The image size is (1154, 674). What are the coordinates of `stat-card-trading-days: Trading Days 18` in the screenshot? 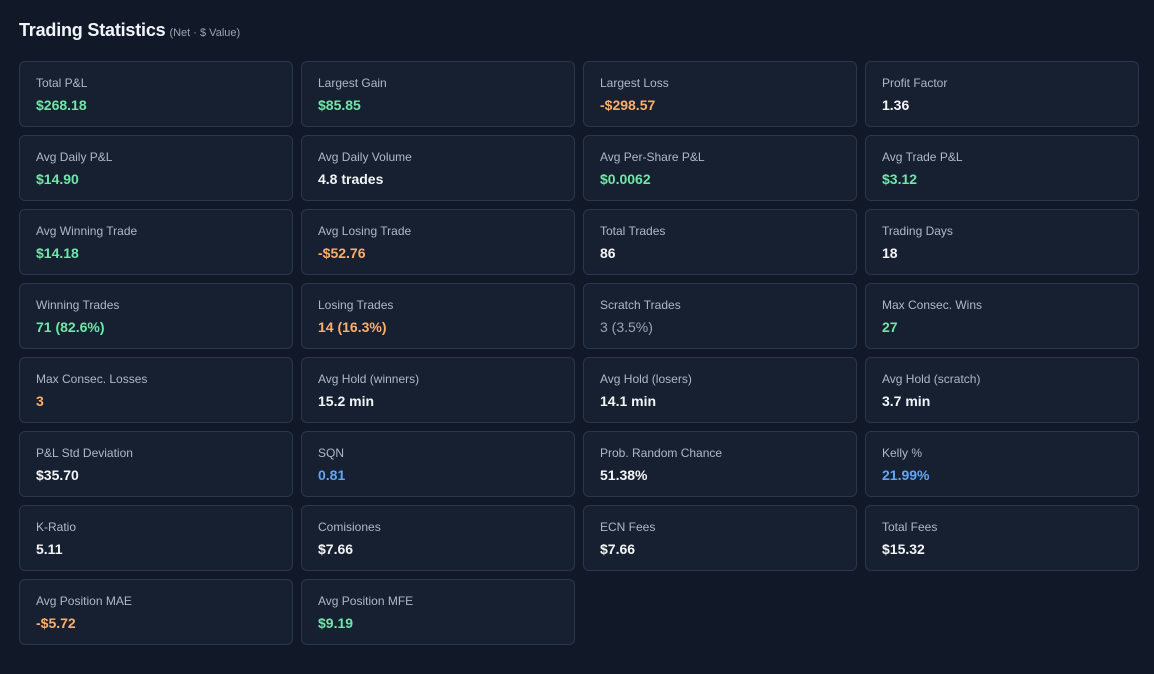 It's located at (1002, 242).